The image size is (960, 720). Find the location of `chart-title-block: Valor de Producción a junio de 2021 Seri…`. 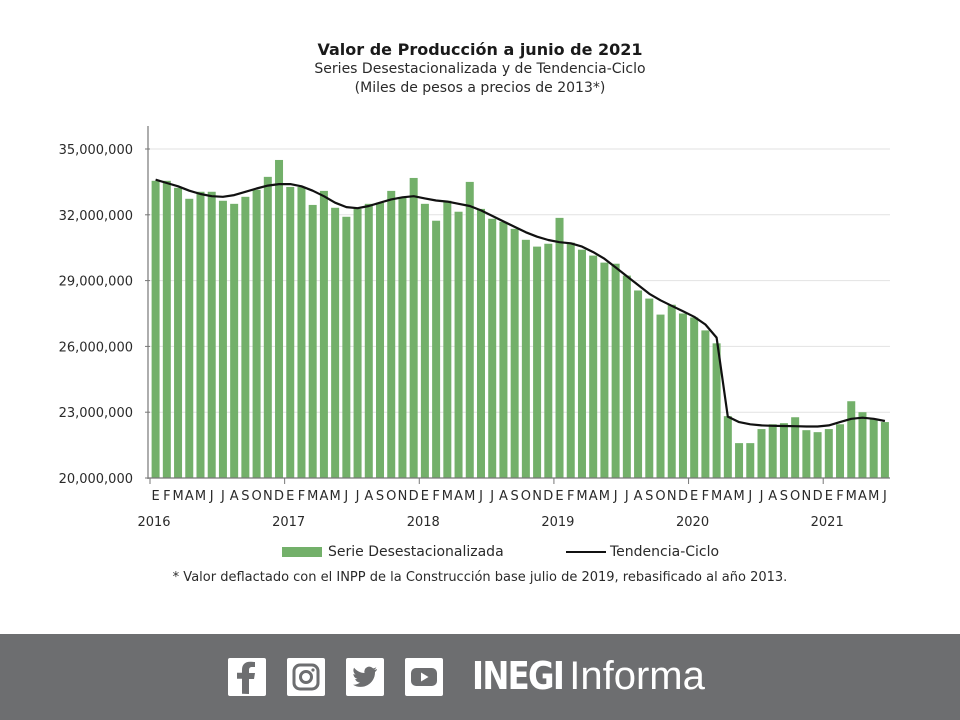

chart-title-block: Valor de Producción a junio de 2021 Seri… is located at coordinates (480, 69).